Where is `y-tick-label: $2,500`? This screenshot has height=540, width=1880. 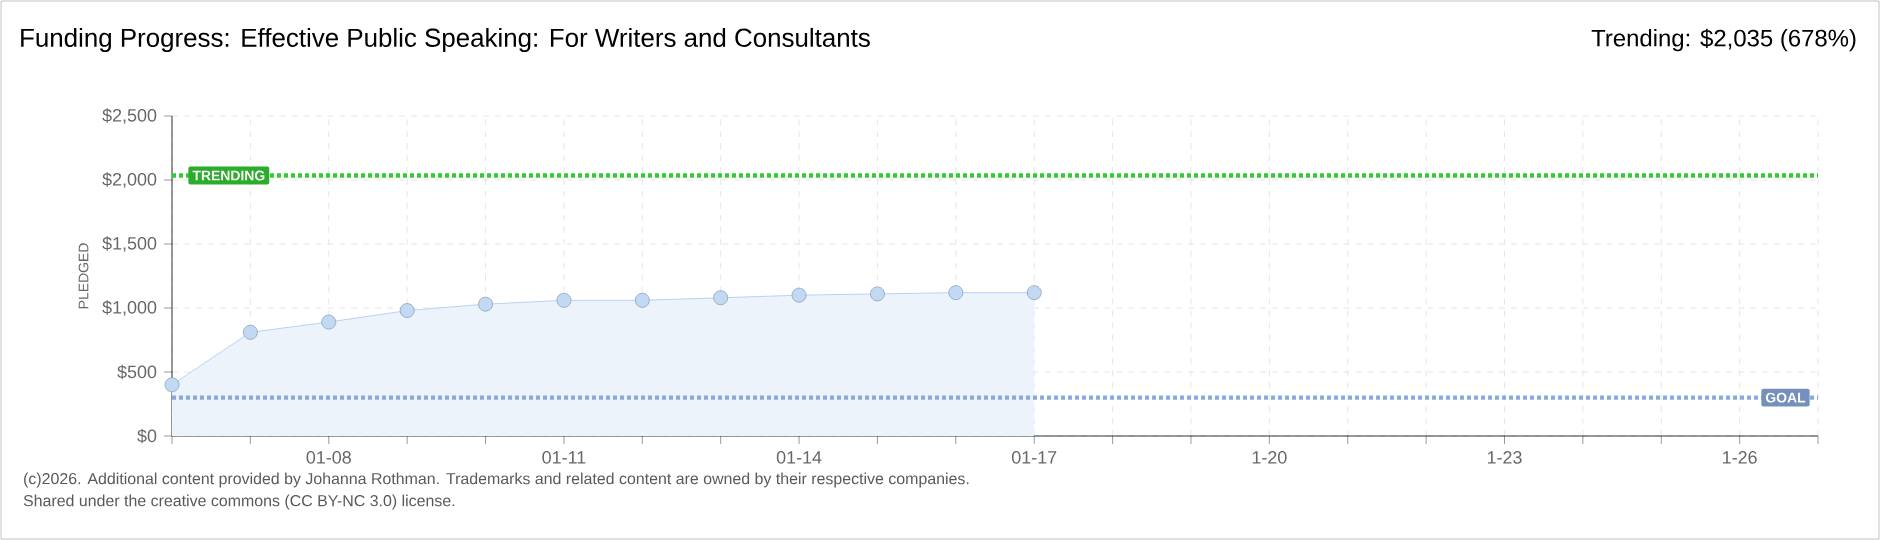
y-tick-label: $2,500 is located at coordinates (129, 116).